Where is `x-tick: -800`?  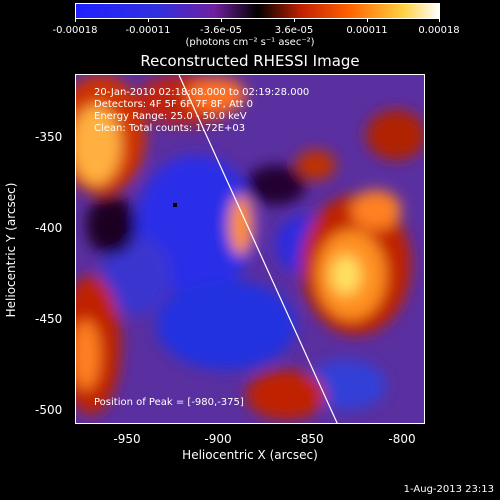 x-tick: -800 is located at coordinates (402, 439).